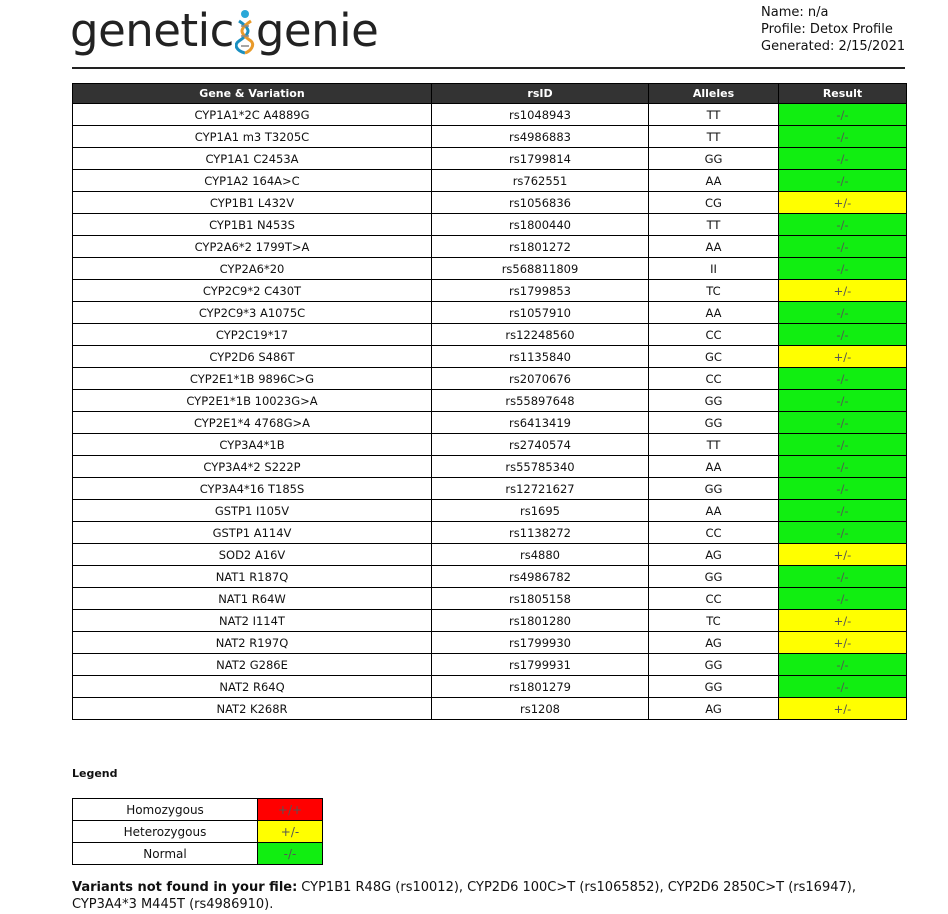 This screenshot has height=914, width=948. I want to click on table-cell: CYP3A4*1B, so click(252, 444).